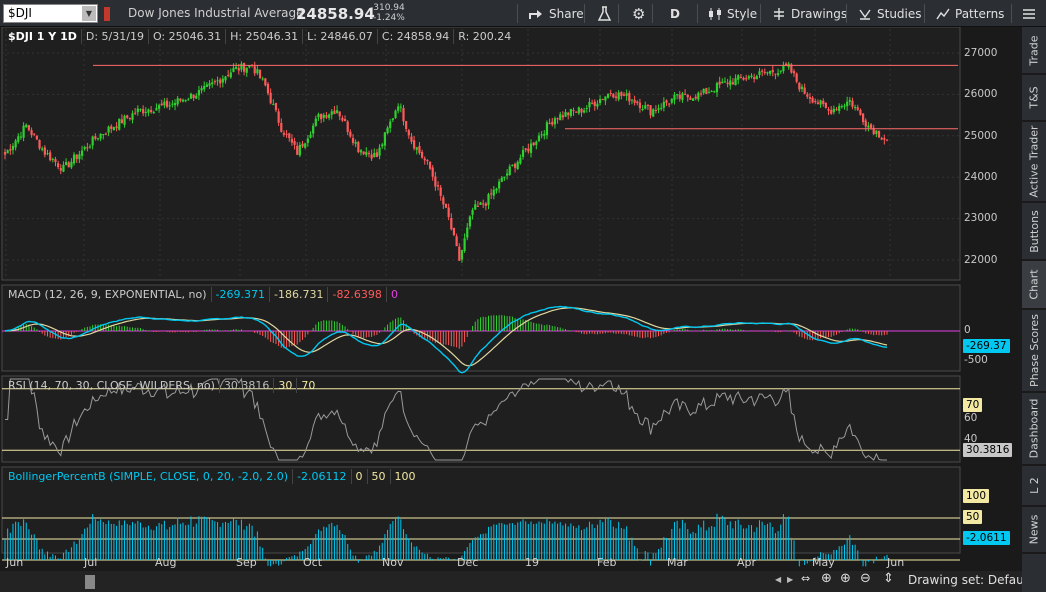 The height and width of the screenshot is (592, 1046). I want to click on scroll-handle, so click(90, 582).